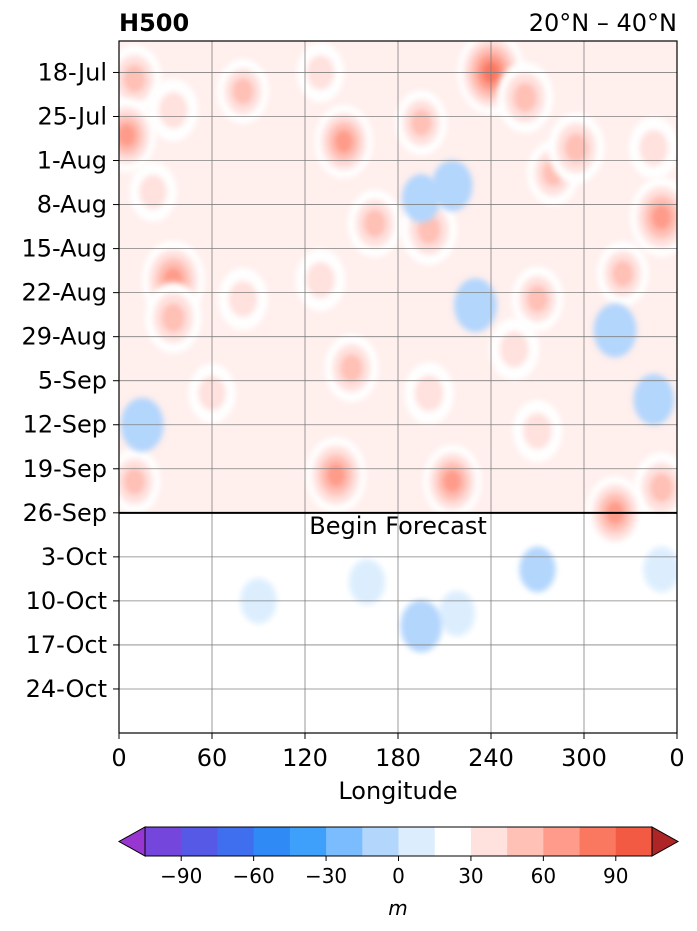 The image size is (697, 931). Describe the element at coordinates (305, 758) in the screenshot. I see `x-tick-label: 120` at that location.